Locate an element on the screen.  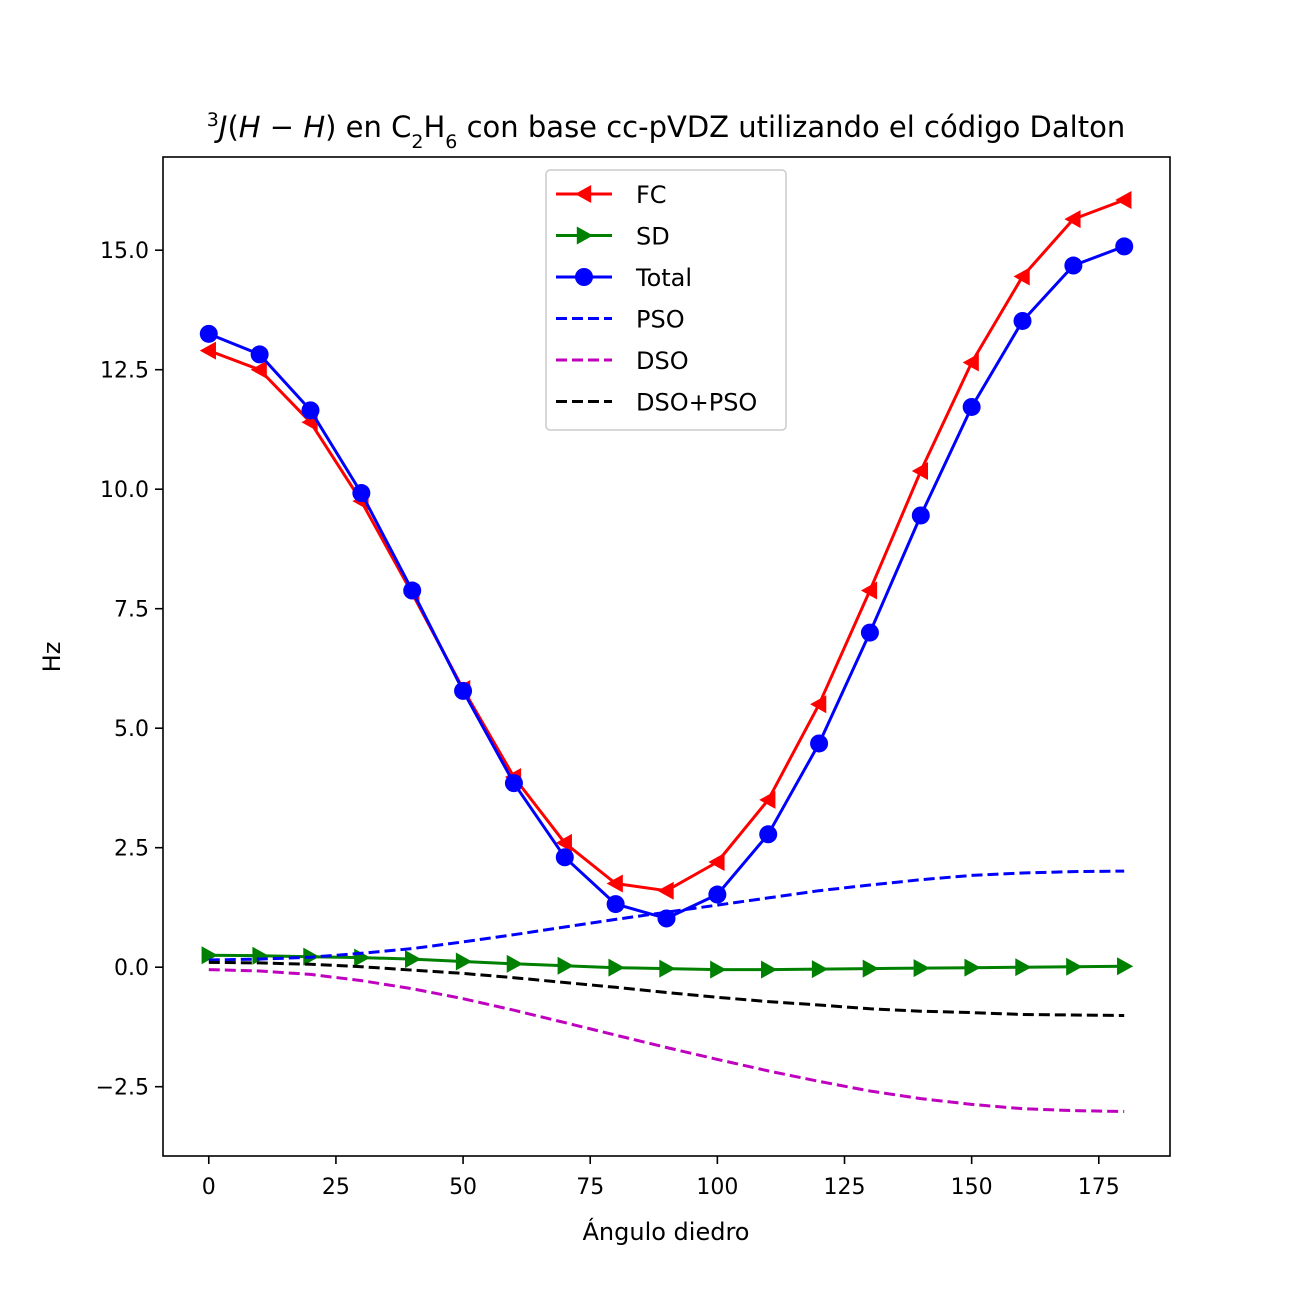
series-dso-pso is located at coordinates (666, 988).